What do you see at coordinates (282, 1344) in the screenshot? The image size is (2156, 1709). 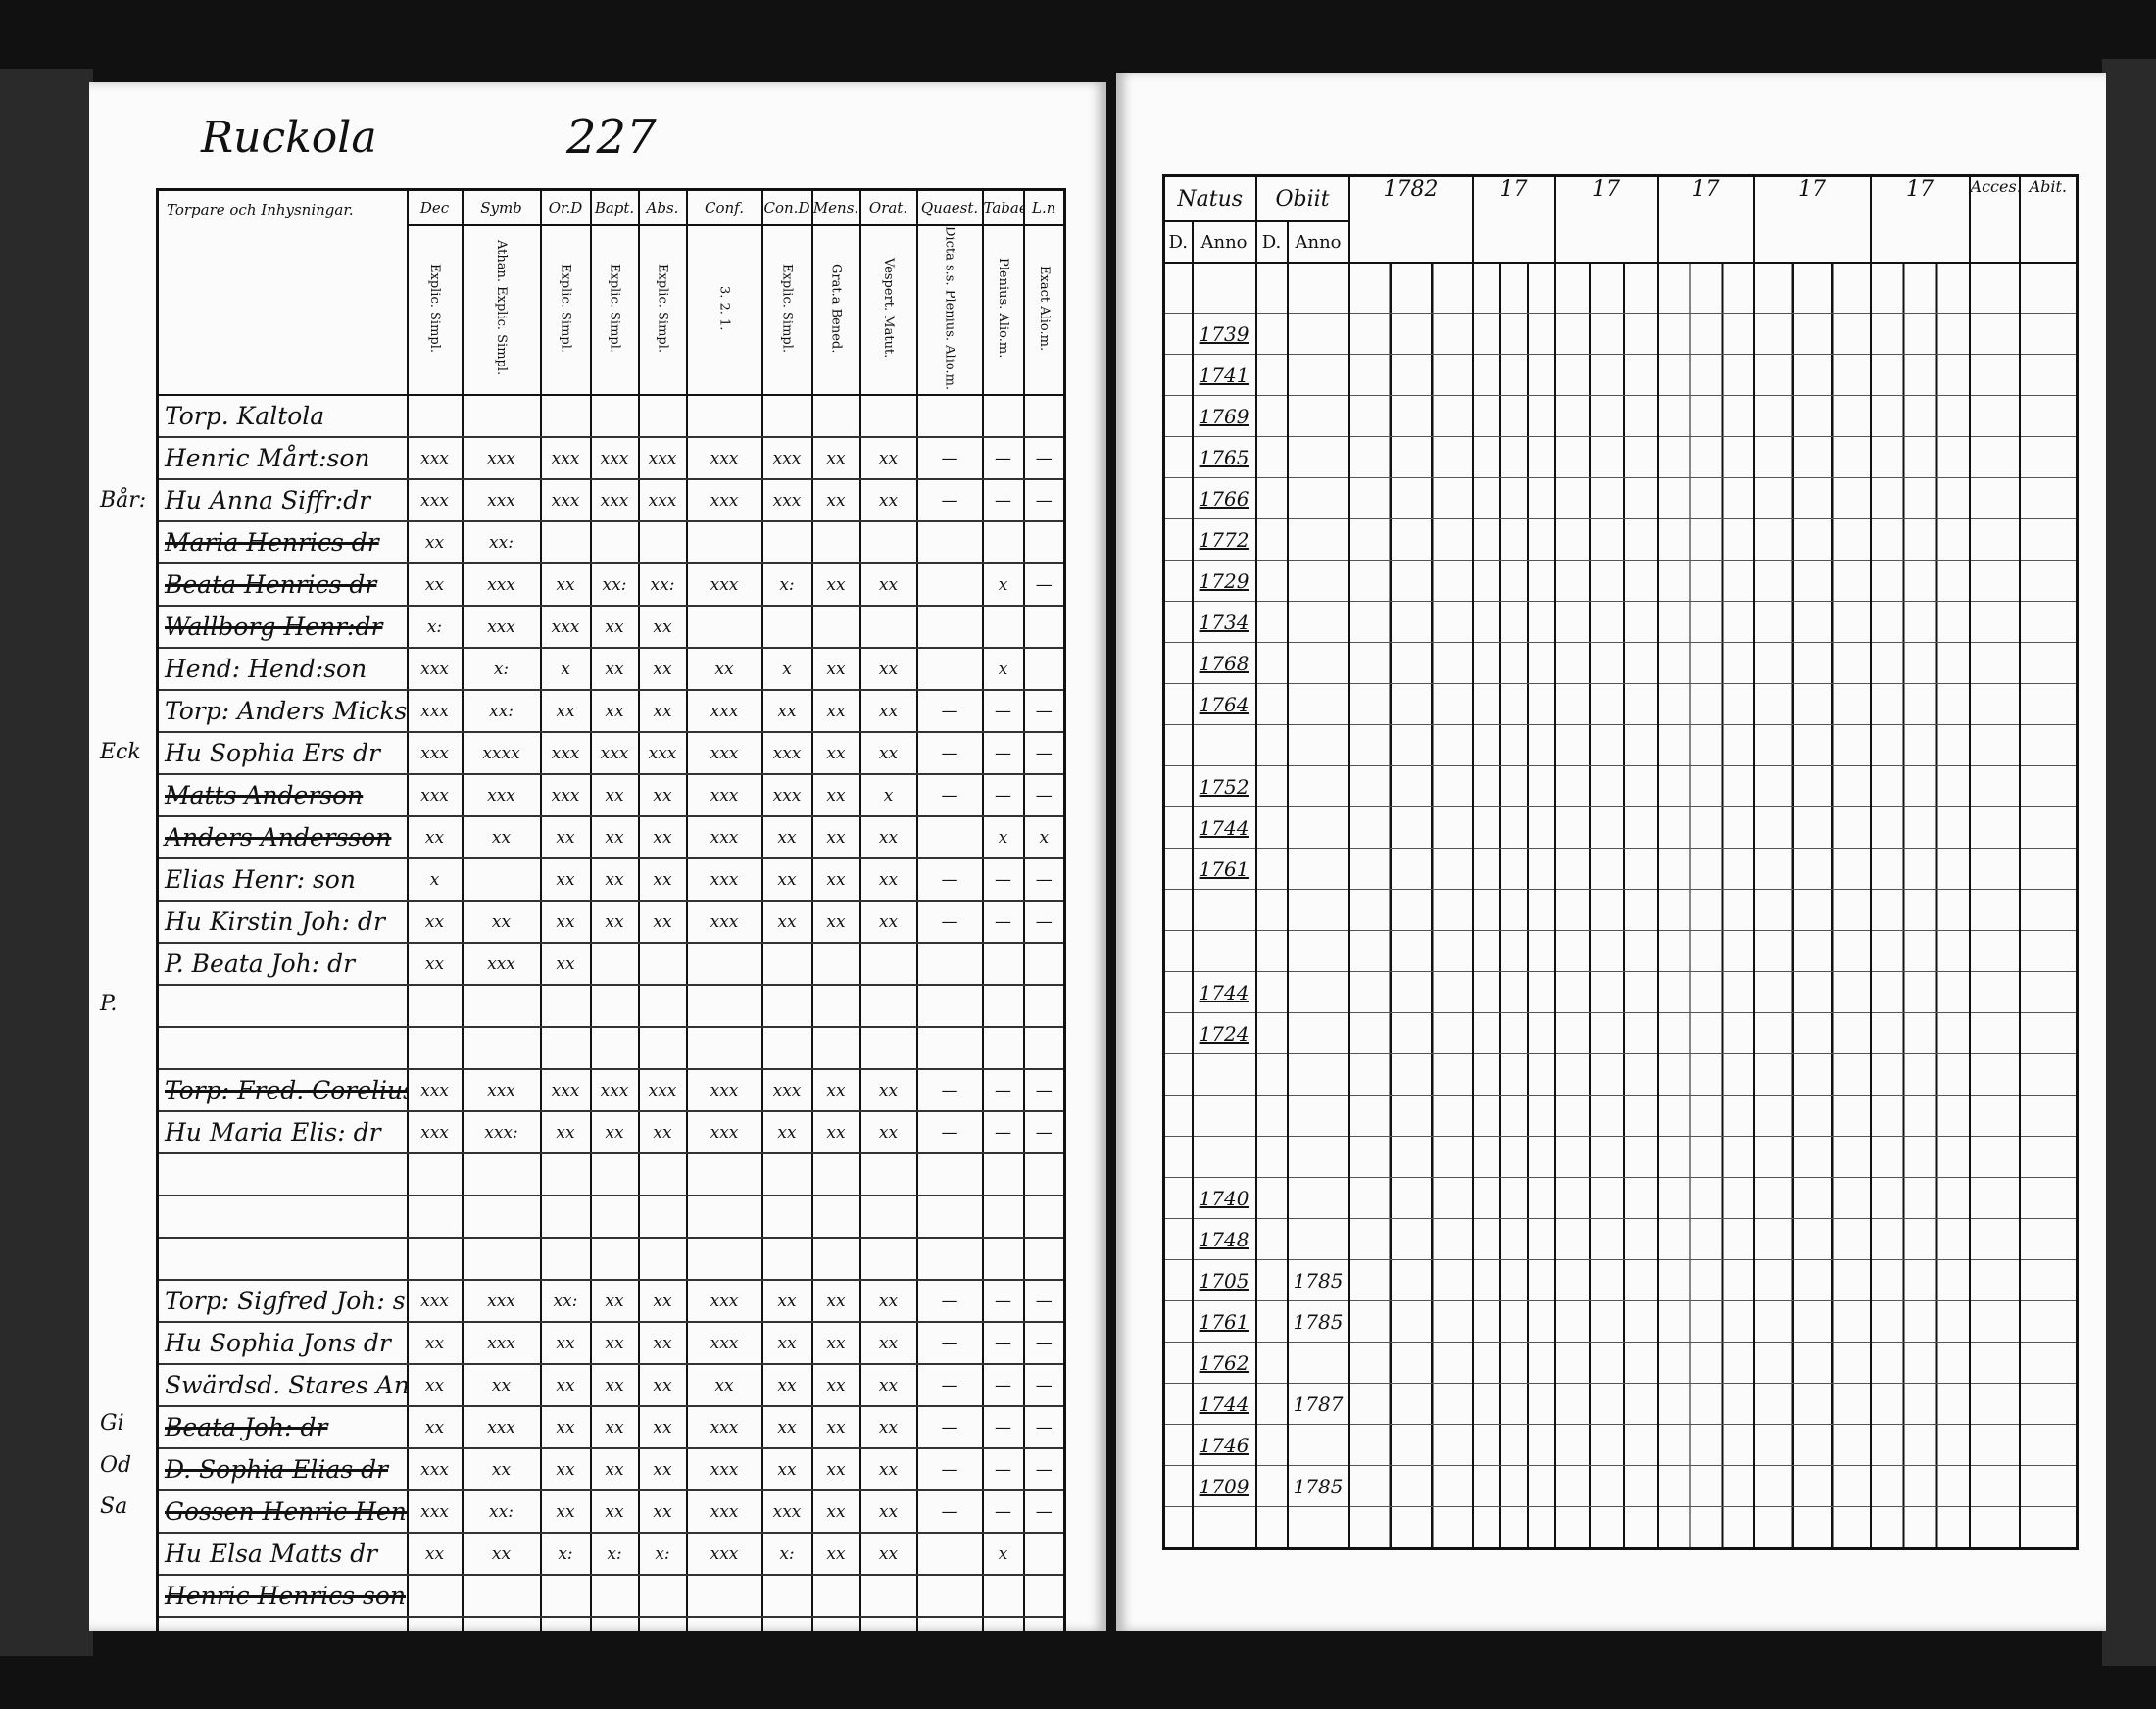 I see `person-name: Hu Sophia Jons dr` at bounding box center [282, 1344].